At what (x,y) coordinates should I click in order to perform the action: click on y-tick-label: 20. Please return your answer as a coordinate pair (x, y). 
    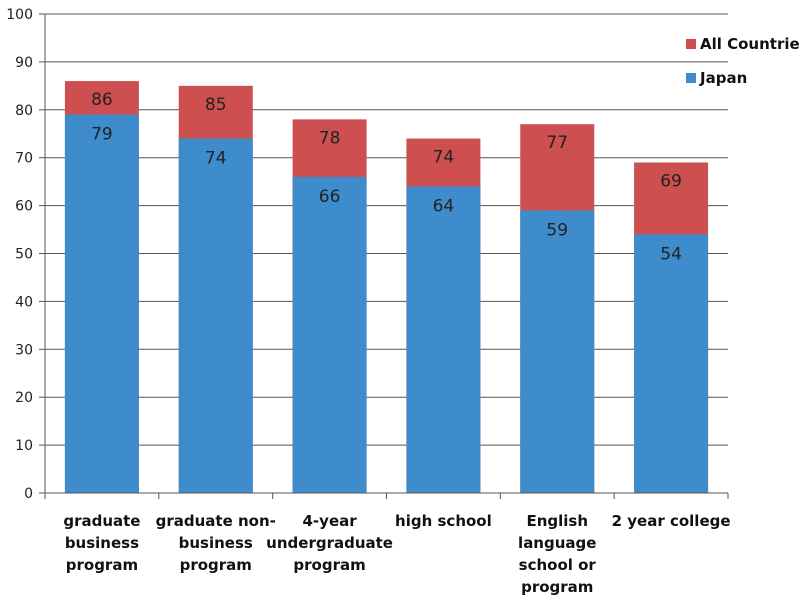
    Looking at the image, I should click on (24, 398).